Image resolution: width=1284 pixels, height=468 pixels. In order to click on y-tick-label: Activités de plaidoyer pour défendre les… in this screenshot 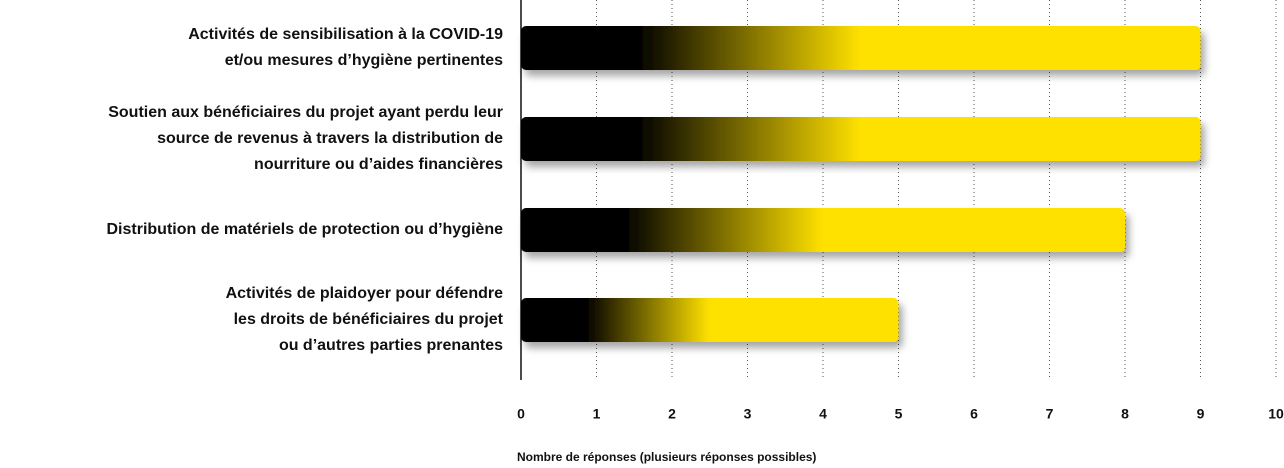, I will do `click(364, 319)`.